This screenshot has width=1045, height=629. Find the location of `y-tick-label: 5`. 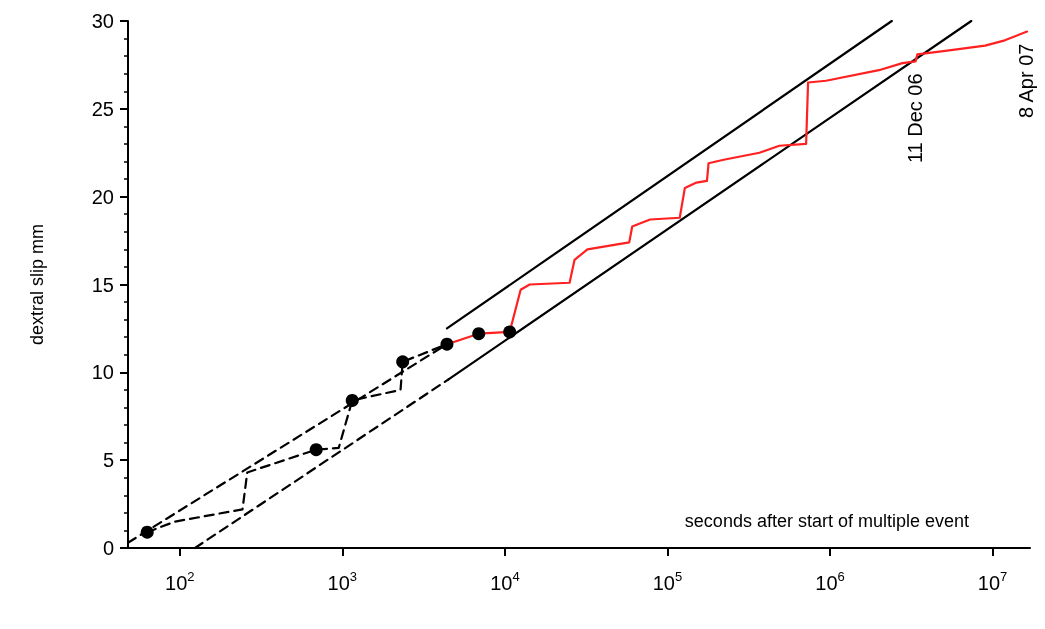

y-tick-label: 5 is located at coordinates (108, 460).